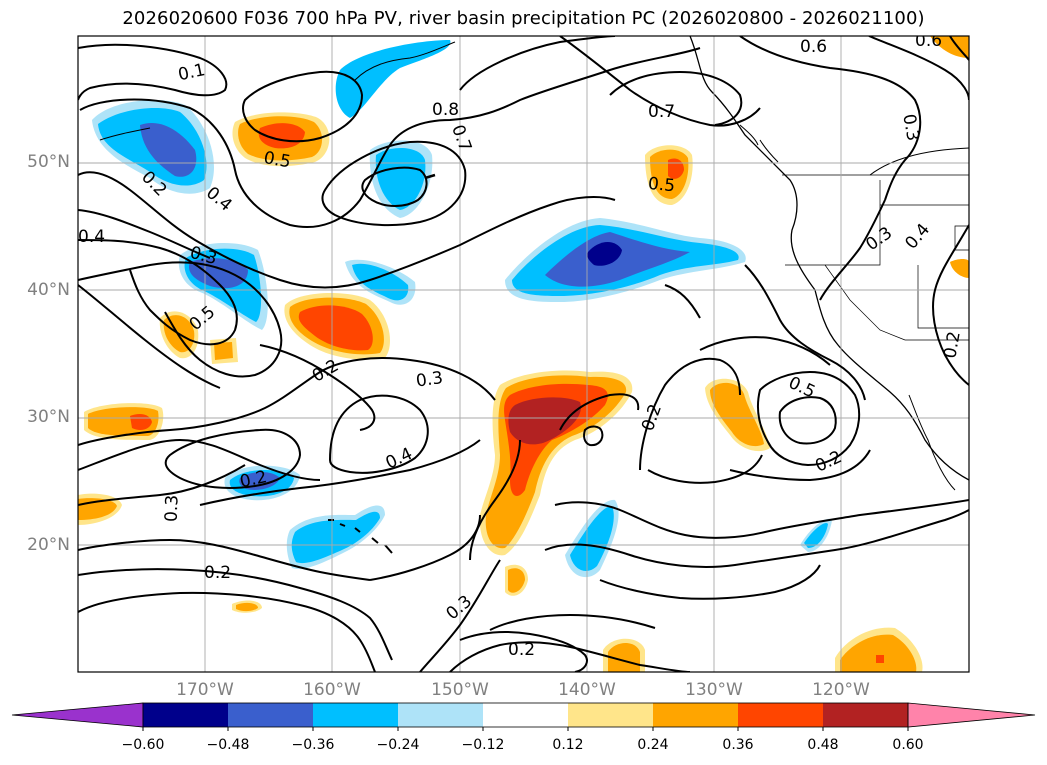 The image size is (1047, 765). What do you see at coordinates (653, 745) in the screenshot?
I see `colorbar-tick-label: 0.24` at bounding box center [653, 745].